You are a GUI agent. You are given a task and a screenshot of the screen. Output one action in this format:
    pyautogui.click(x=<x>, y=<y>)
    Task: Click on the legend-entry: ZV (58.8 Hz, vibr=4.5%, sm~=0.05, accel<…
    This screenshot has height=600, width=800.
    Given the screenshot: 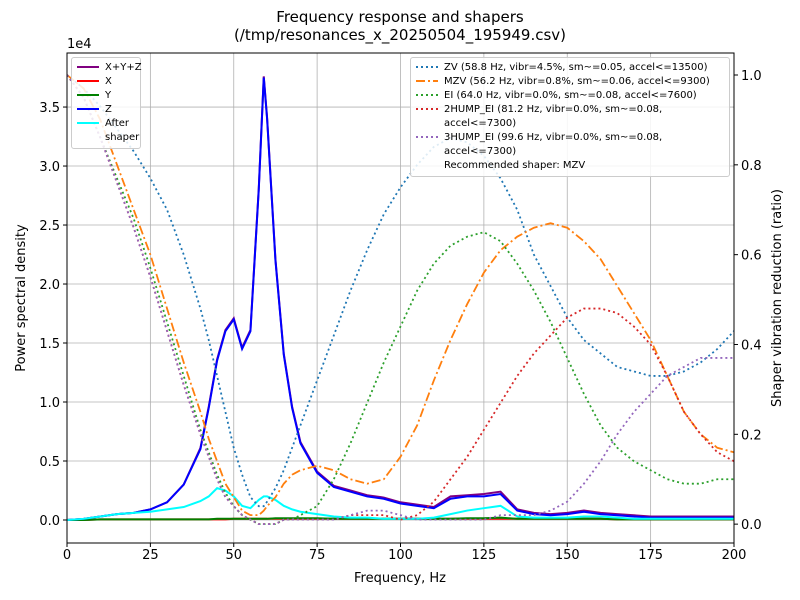 What is the action you would take?
    pyautogui.click(x=570, y=68)
    